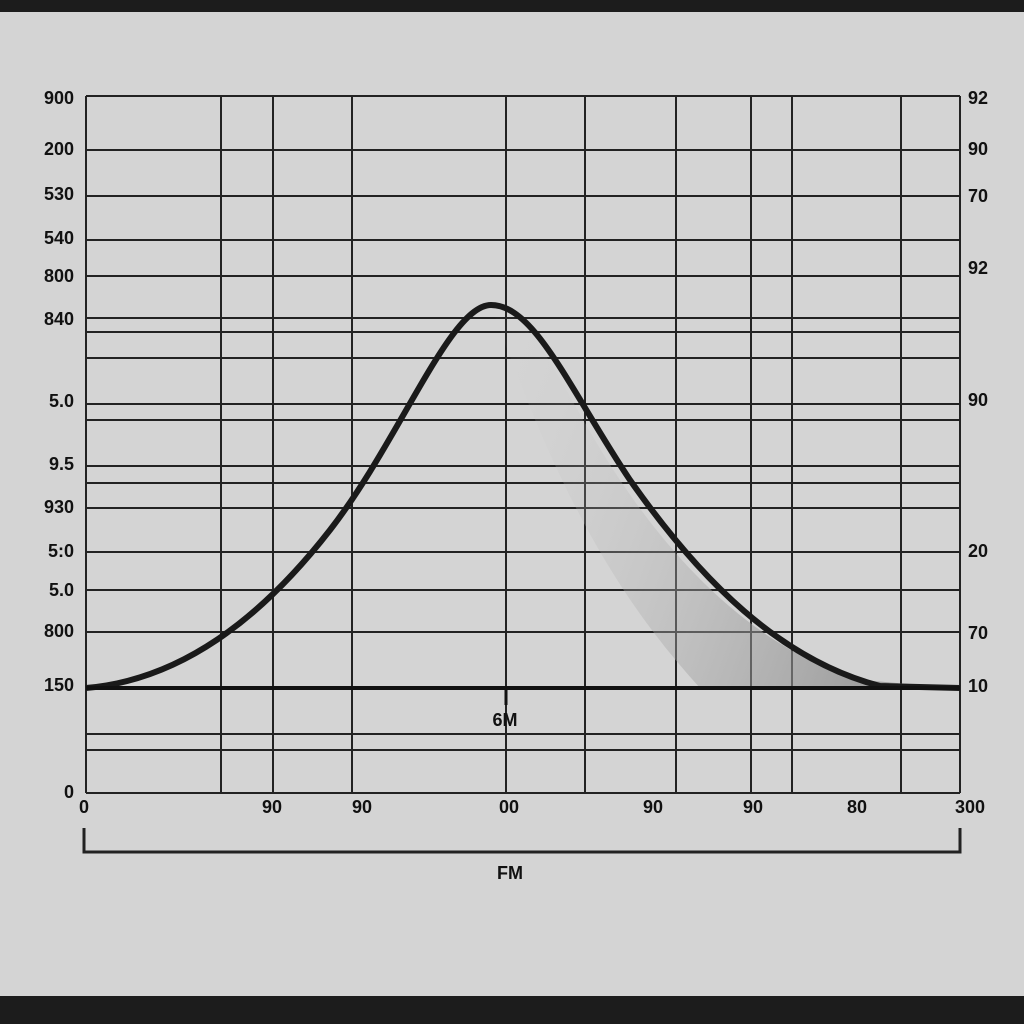 The width and height of the screenshot is (1024, 1024). What do you see at coordinates (59, 194) in the screenshot?
I see `left-label: 530` at bounding box center [59, 194].